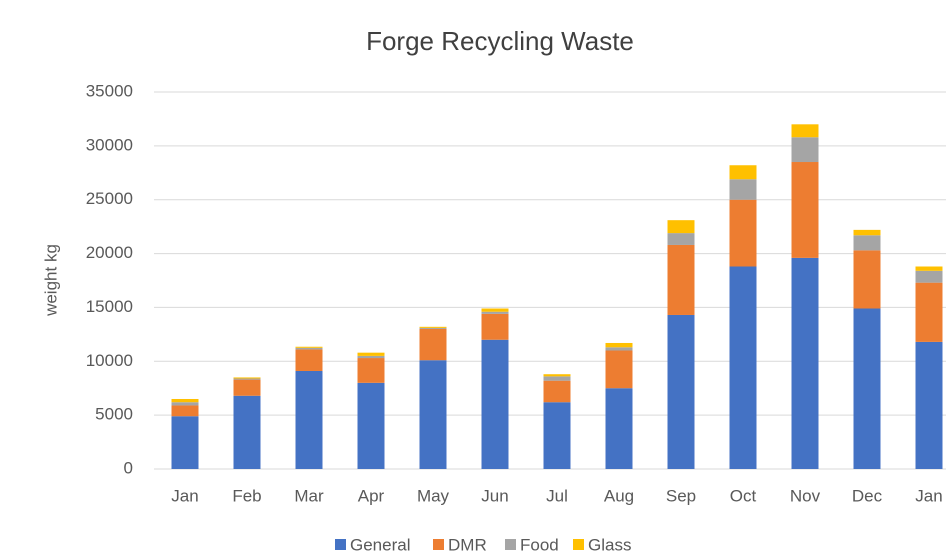 The image size is (948, 554). Describe the element at coordinates (609, 544) in the screenshot. I see `legend-label: Glass` at that location.